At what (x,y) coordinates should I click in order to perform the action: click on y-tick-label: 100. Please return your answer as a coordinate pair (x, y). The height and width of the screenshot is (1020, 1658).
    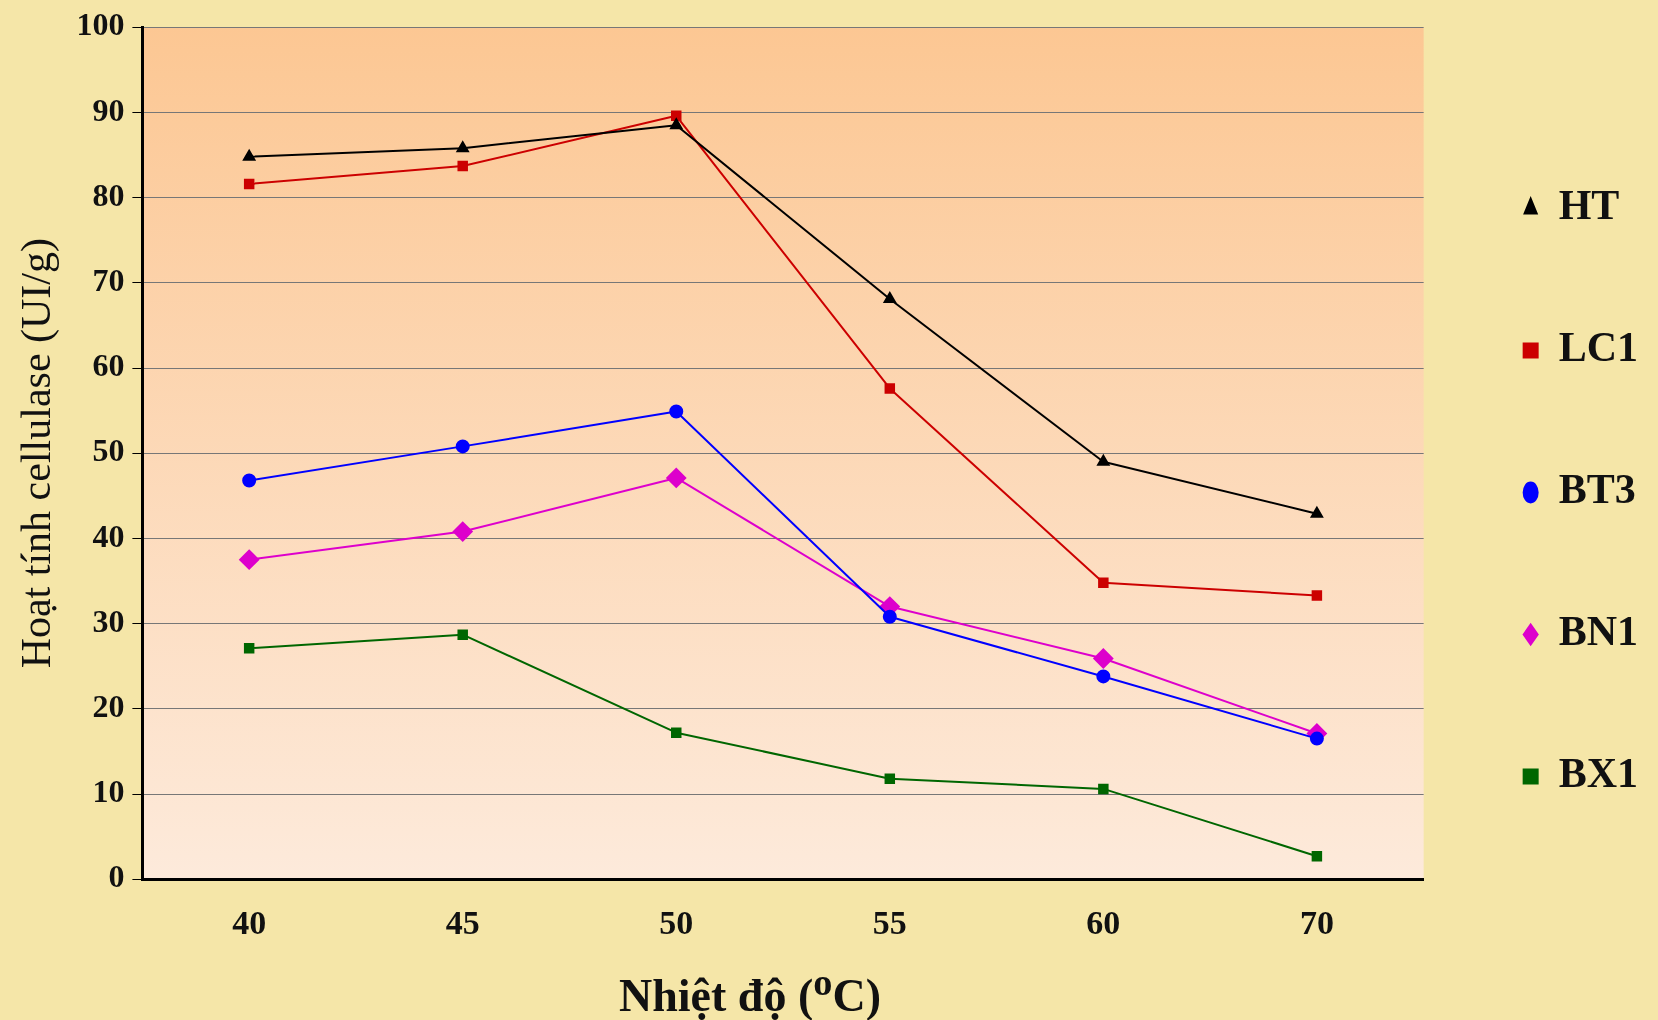
    Looking at the image, I should click on (100, 24).